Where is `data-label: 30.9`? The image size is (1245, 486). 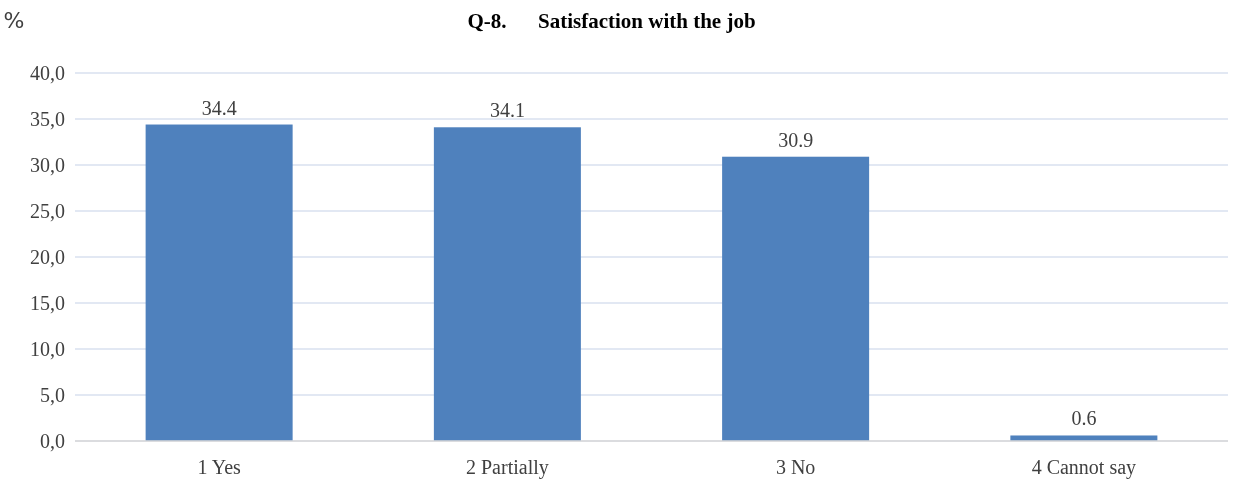
data-label: 30.9 is located at coordinates (796, 139).